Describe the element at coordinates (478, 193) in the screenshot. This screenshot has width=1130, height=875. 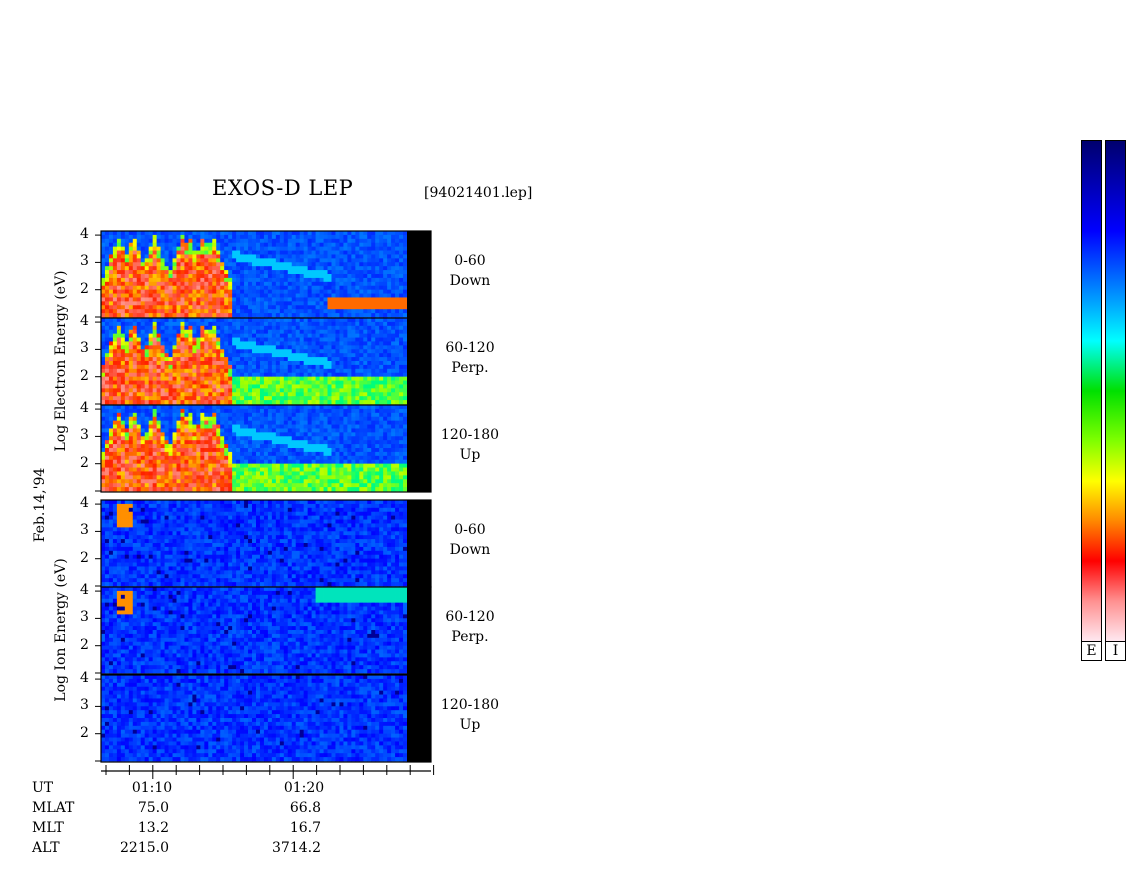
I see `file-name: [94021401.lep]` at that location.